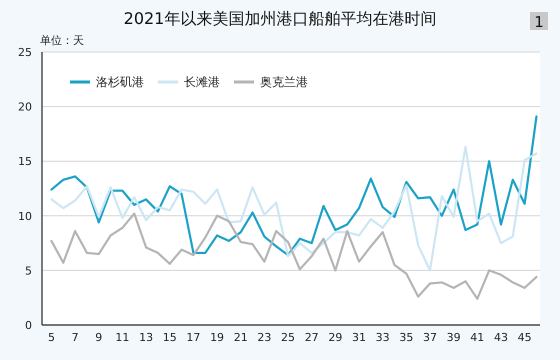 This screenshot has width=560, height=360. What do you see at coordinates (241, 337) in the screenshot?
I see `x-tick-label: 21` at bounding box center [241, 337].